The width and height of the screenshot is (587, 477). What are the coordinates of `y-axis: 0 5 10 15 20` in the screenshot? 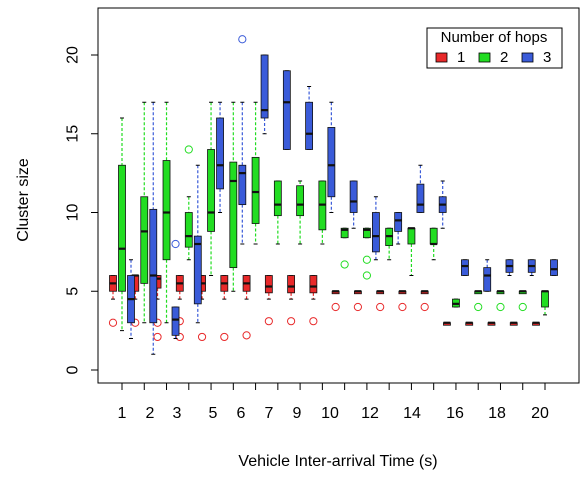 It's located at (81, 210).